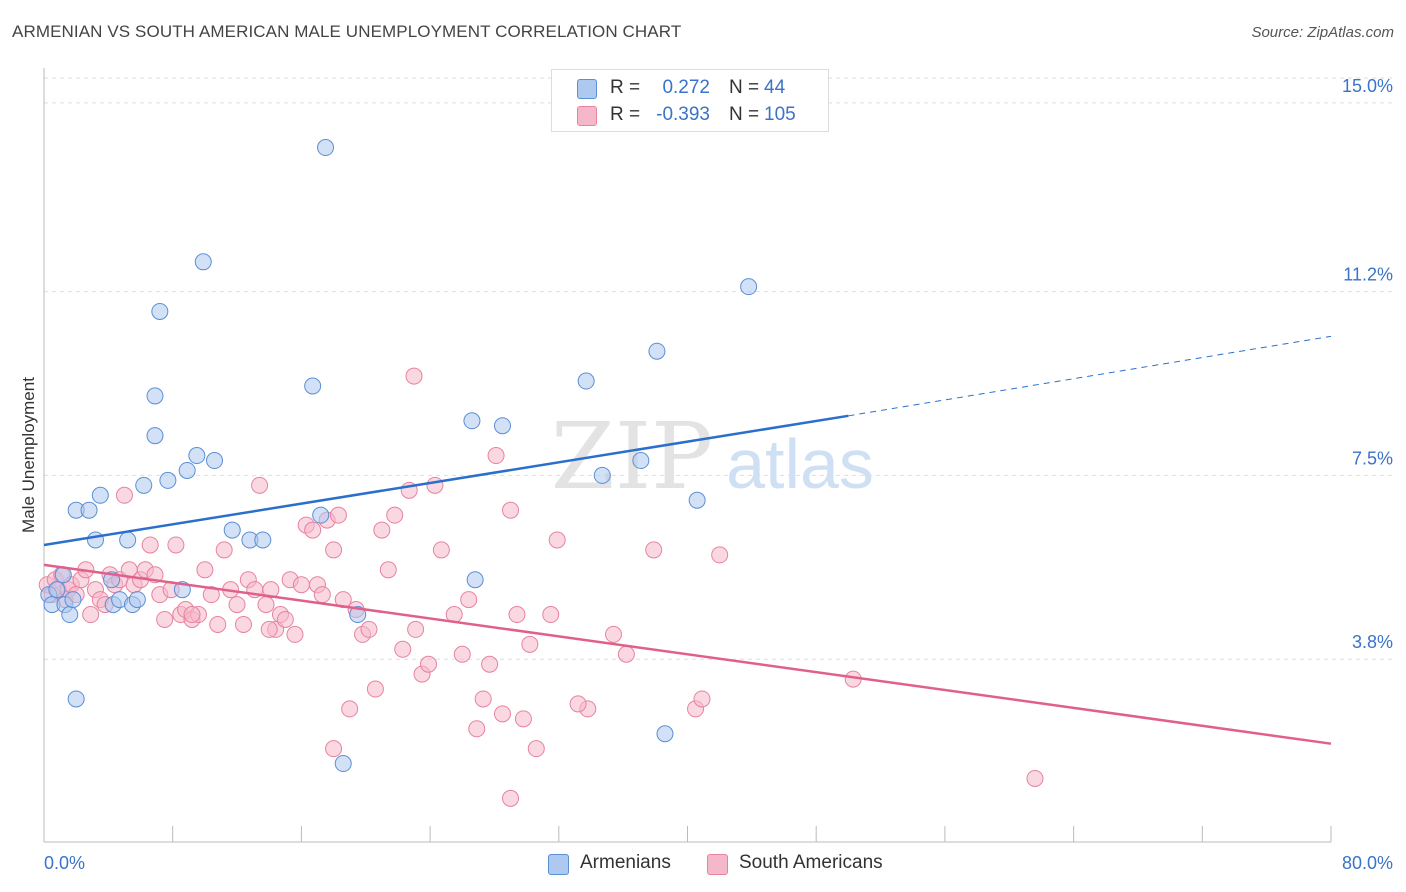 The height and width of the screenshot is (892, 1406). Describe the element at coordinates (717, 864) in the screenshot. I see `south-americans-legend-swatch` at that location.